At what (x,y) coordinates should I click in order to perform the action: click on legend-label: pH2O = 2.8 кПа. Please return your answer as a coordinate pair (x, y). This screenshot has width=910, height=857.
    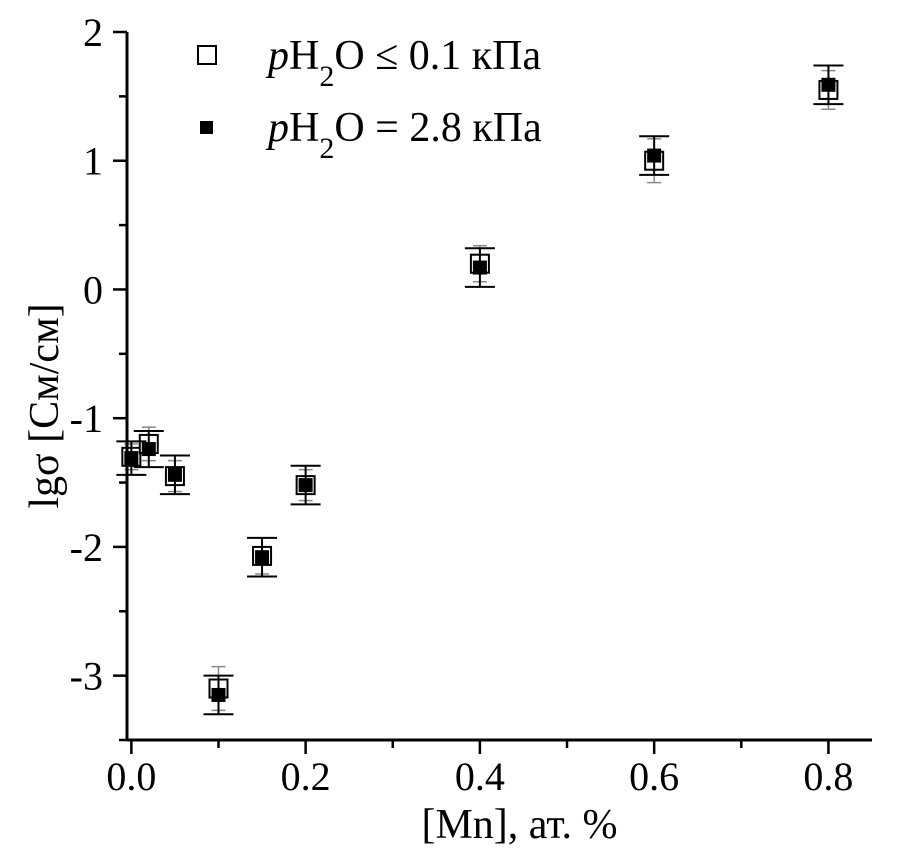
    Looking at the image, I should click on (403, 135).